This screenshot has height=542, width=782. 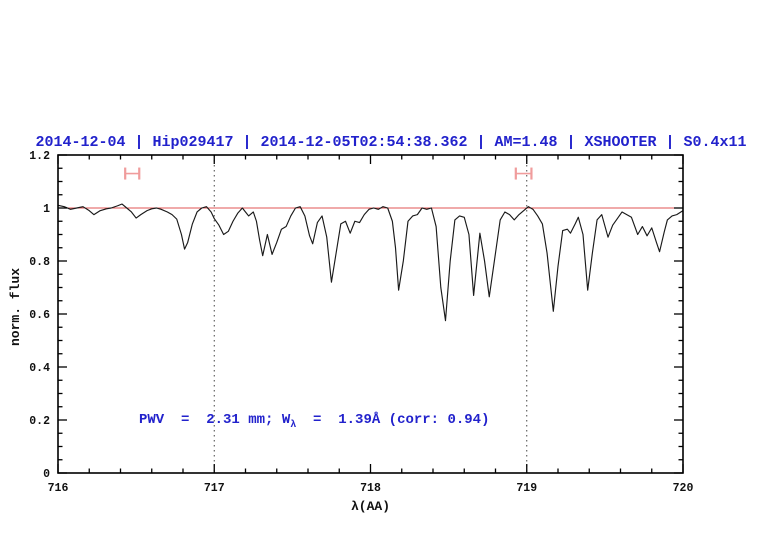 I want to click on svg-text: 1, so click(x=46, y=209).